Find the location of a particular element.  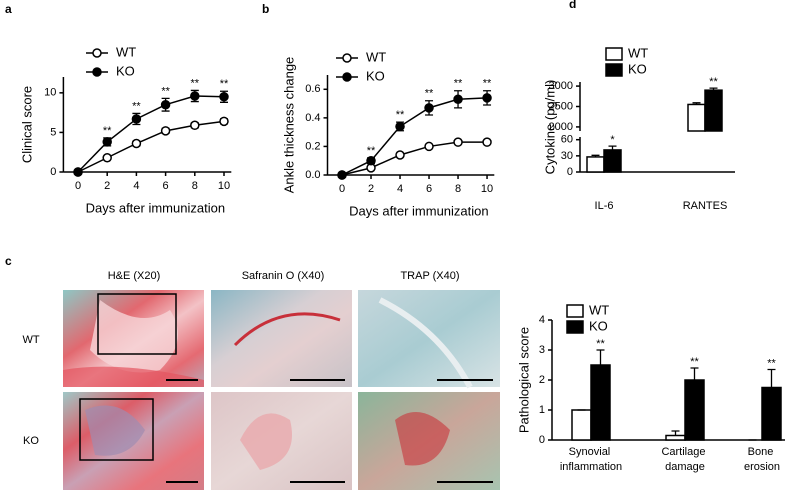

panel-label: d is located at coordinates (572, 5).